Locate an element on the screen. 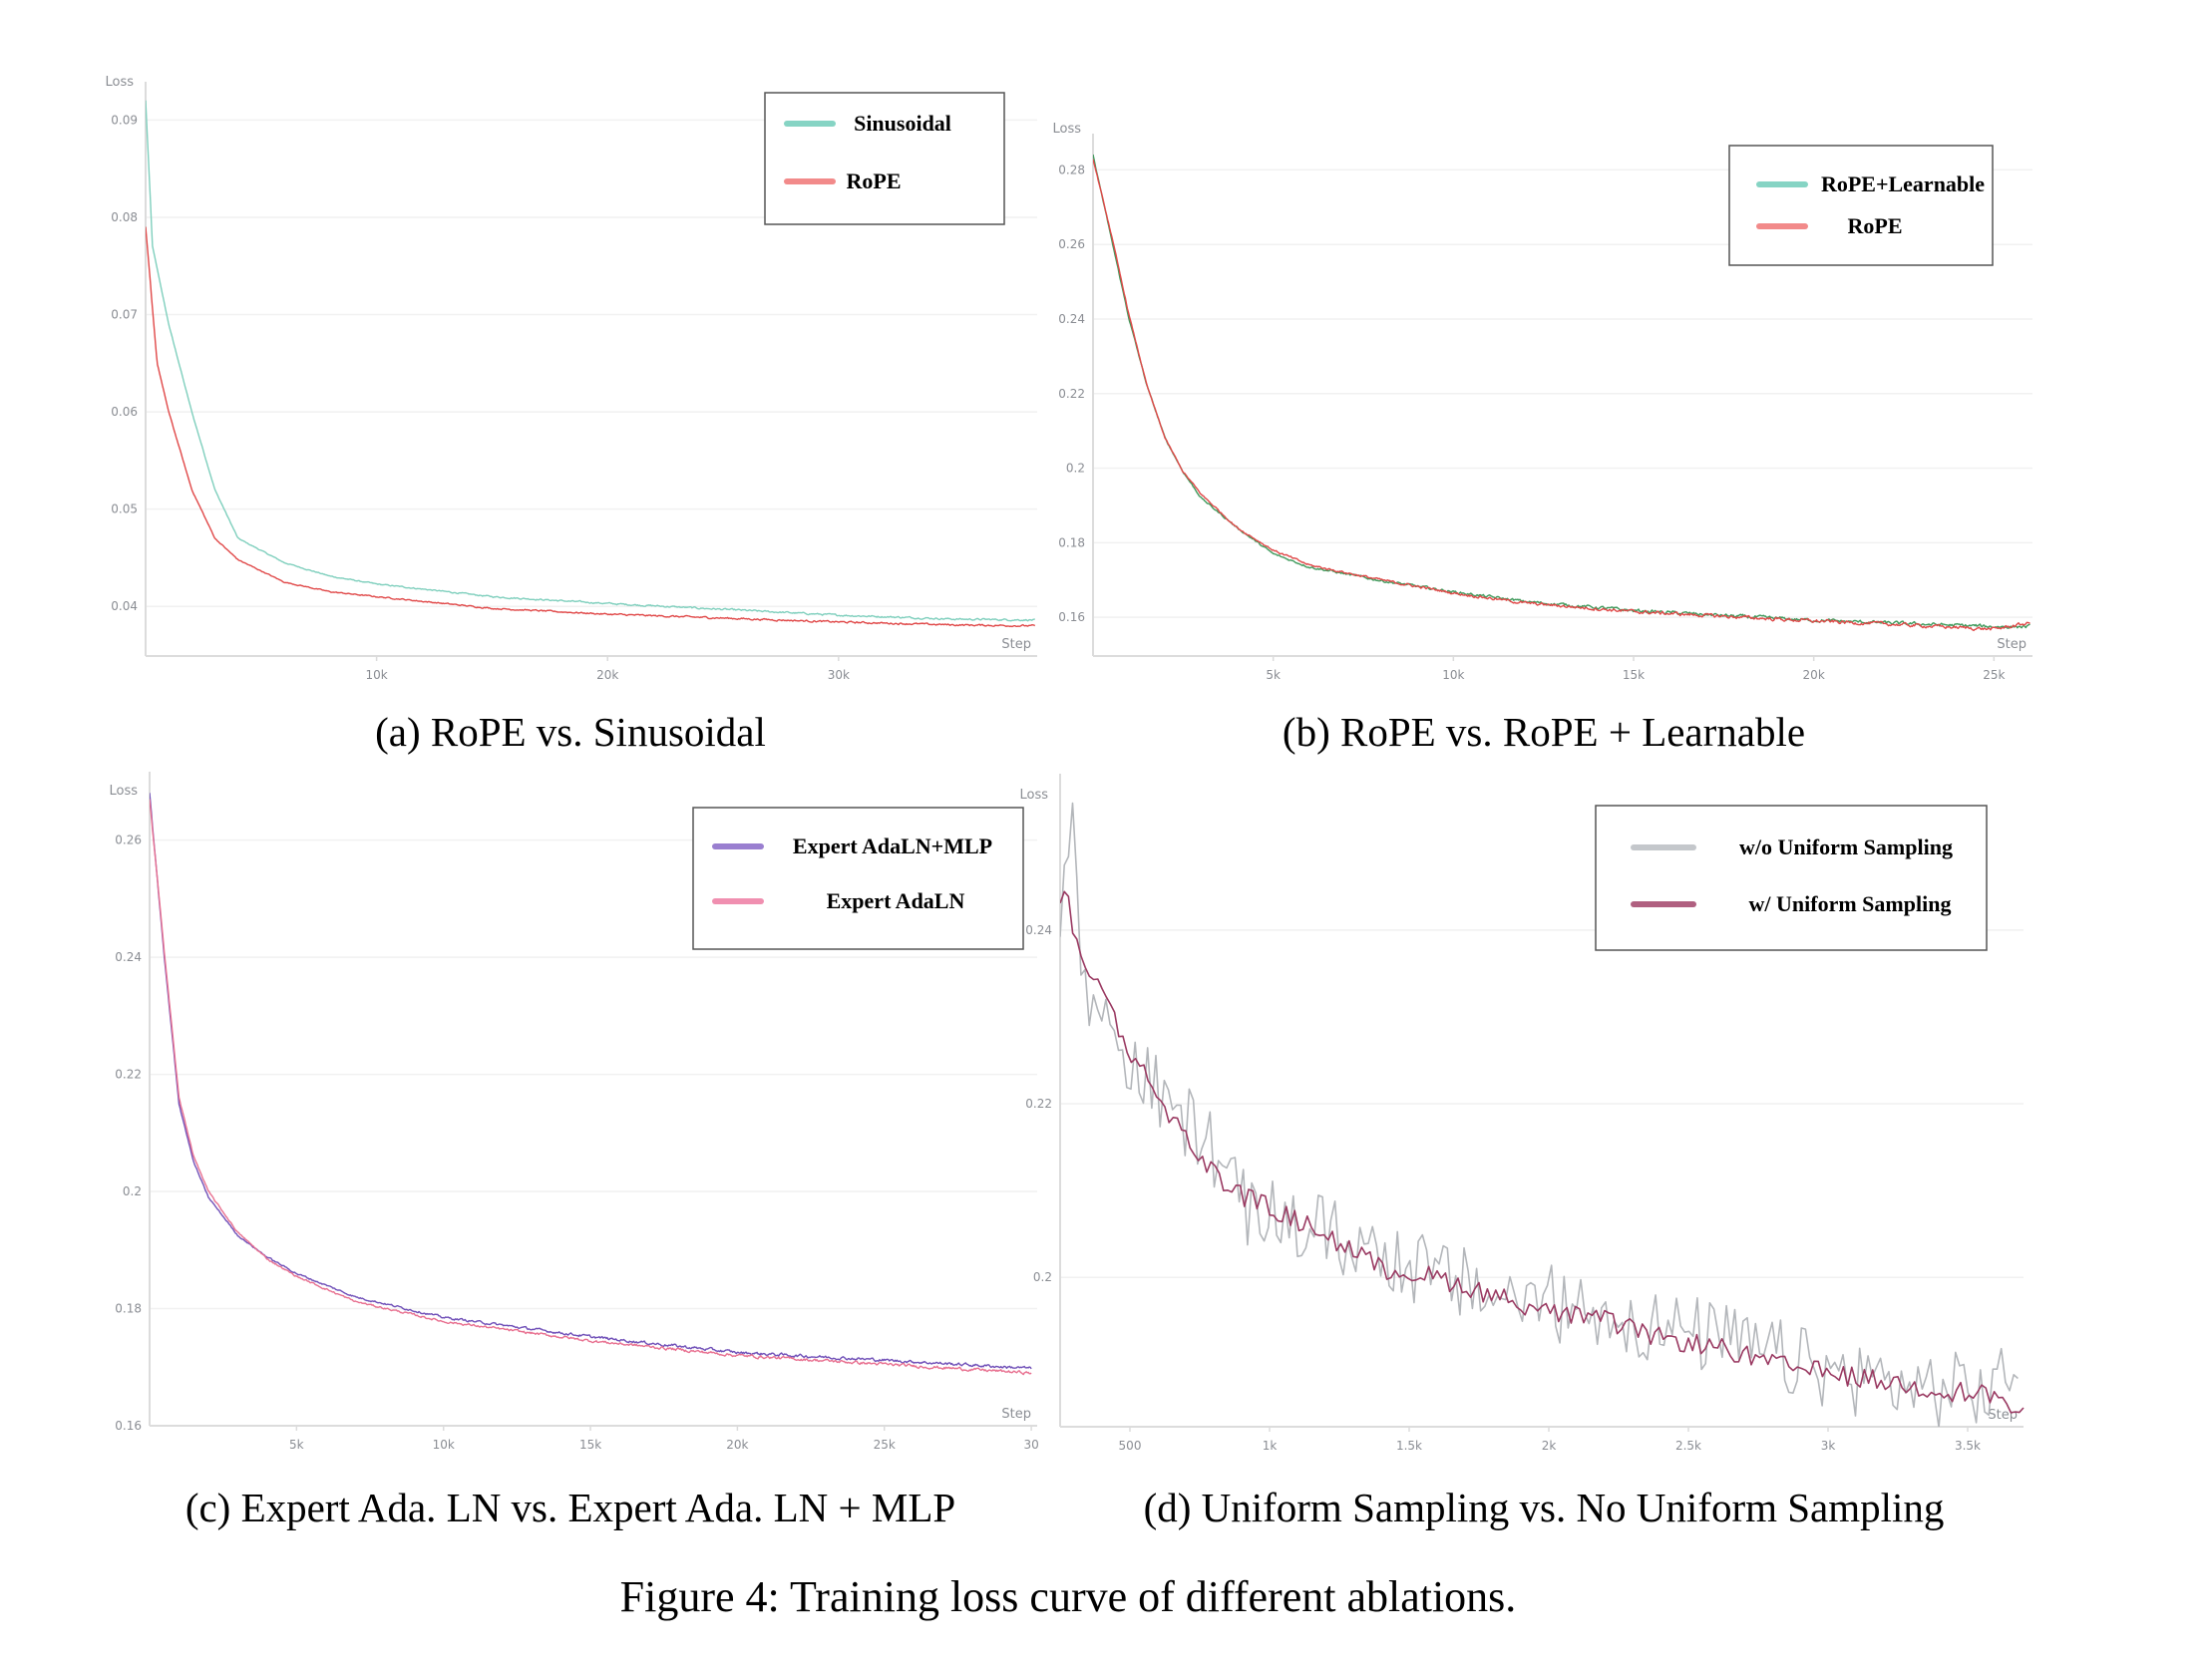 This screenshot has width=2212, height=1671. y-tick-label: 0.05 is located at coordinates (124, 509).